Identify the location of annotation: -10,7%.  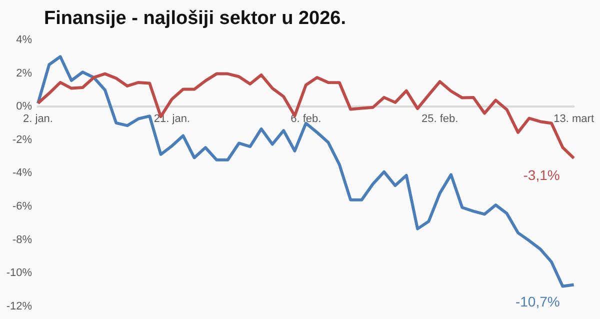
(537, 302).